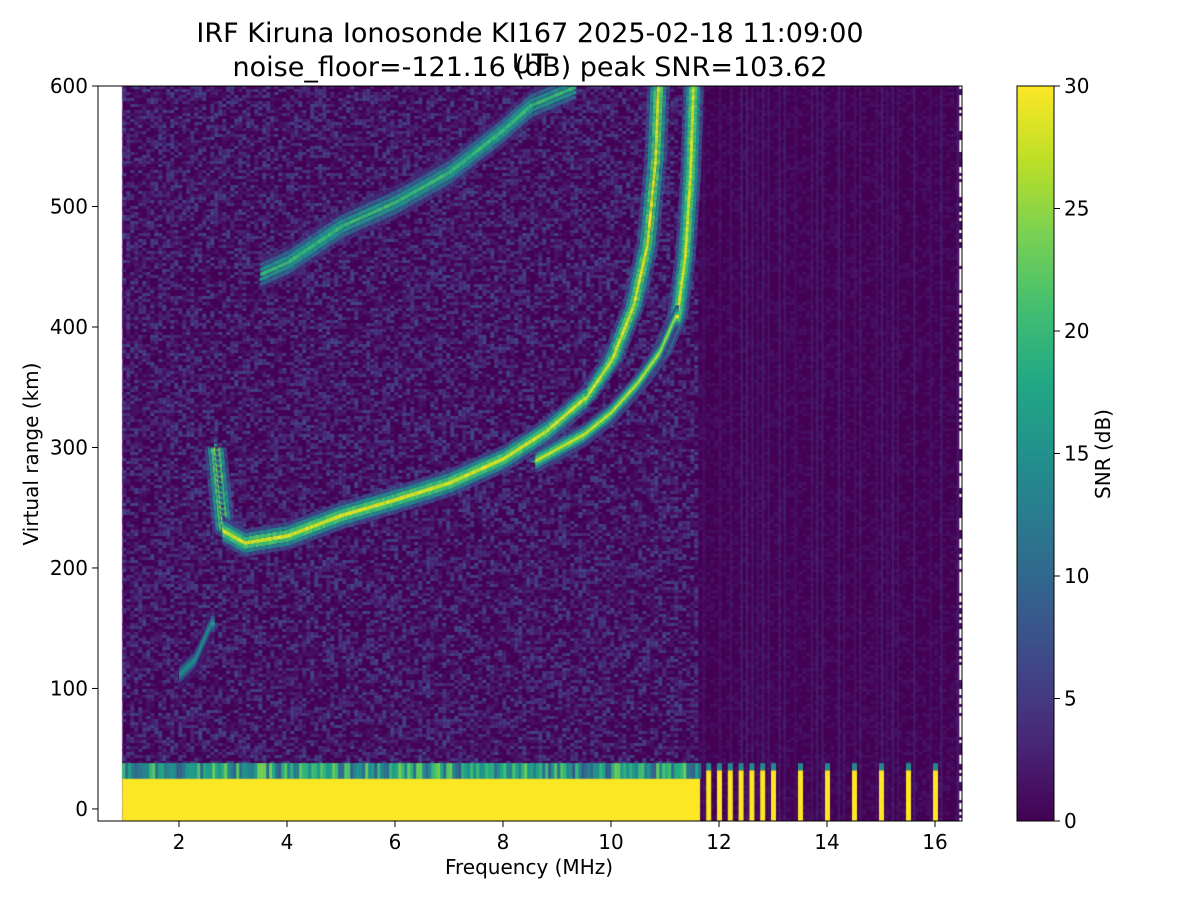 This screenshot has height=900, width=1200. Describe the element at coordinates (934, 842) in the screenshot. I see `x-tick-label: 16` at that location.